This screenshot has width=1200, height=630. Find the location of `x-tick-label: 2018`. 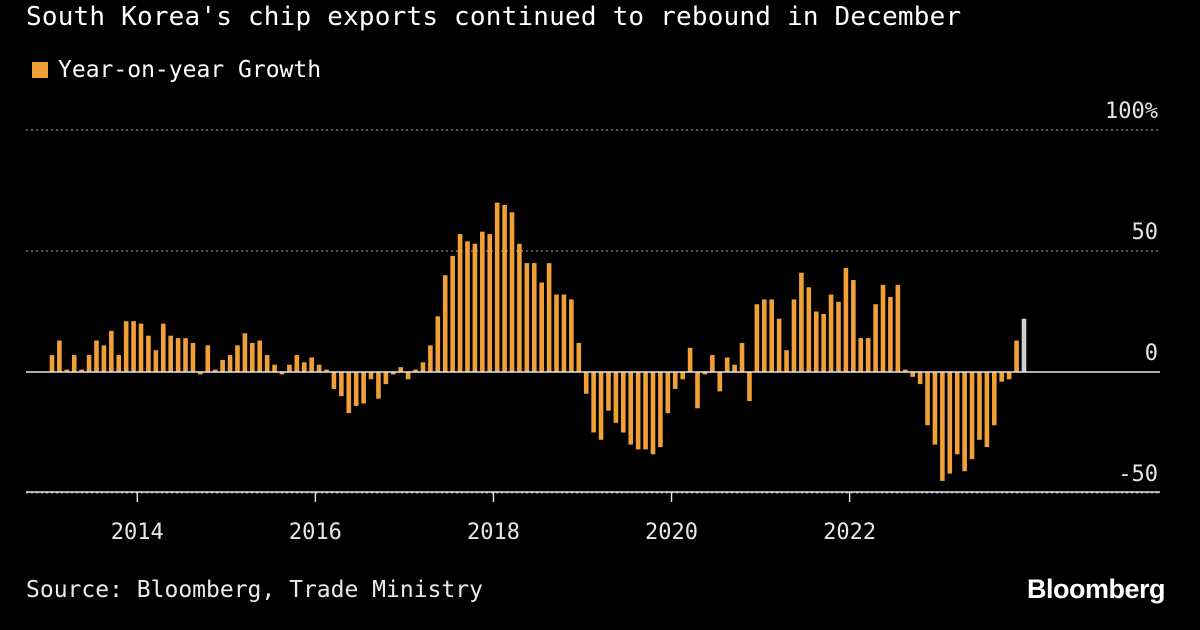

x-tick-label: 2018 is located at coordinates (493, 532).